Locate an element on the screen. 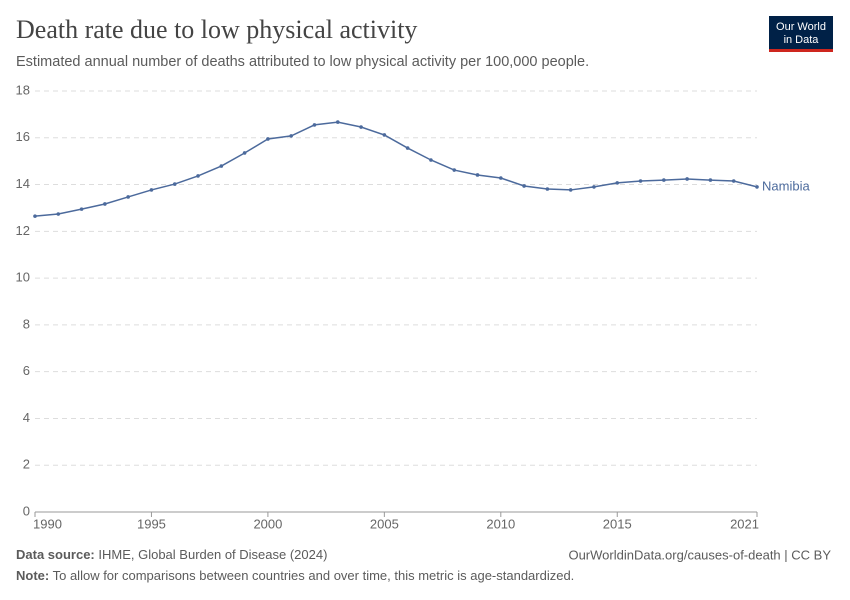 The image size is (850, 600). y-tick-label: 18 is located at coordinates (23, 89).